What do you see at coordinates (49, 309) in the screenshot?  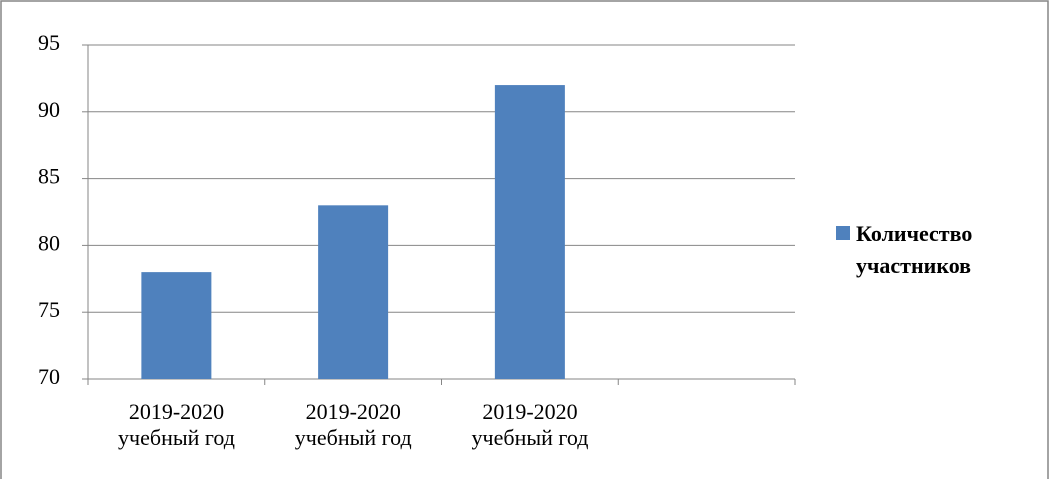 I see `y-tick-label: 75` at bounding box center [49, 309].